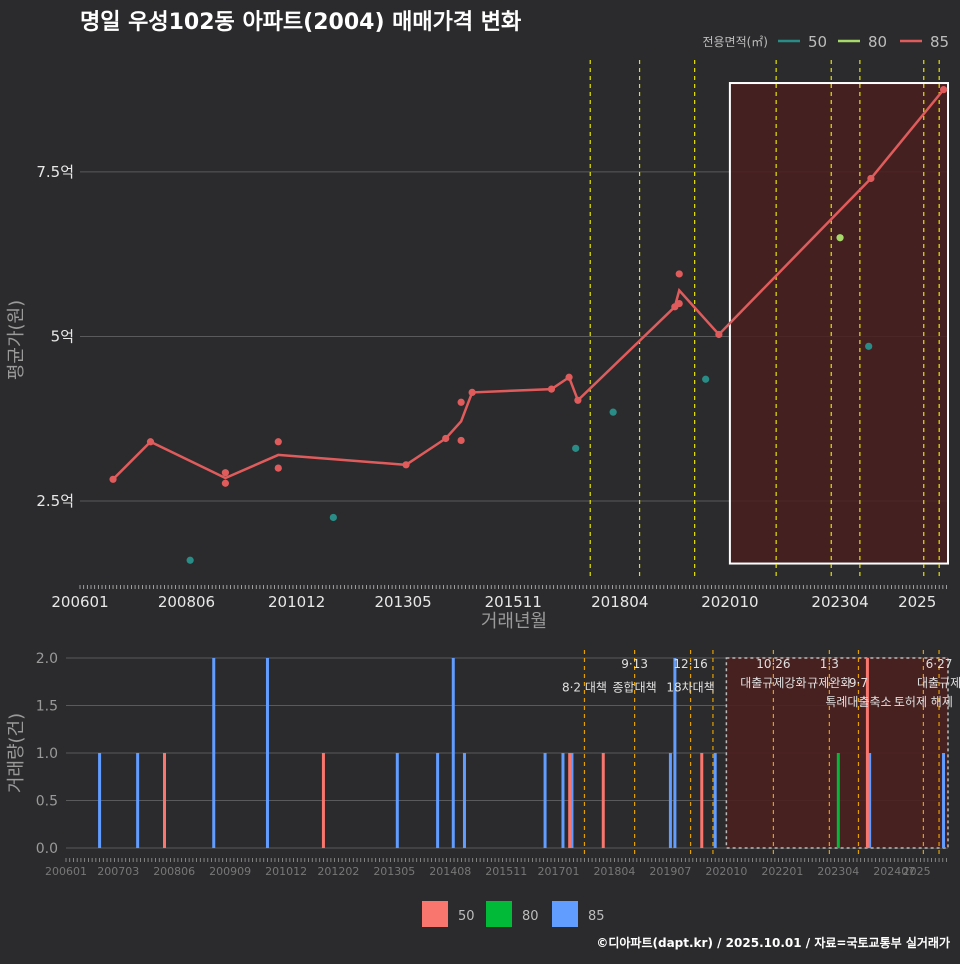 The height and width of the screenshot is (964, 960). What do you see at coordinates (634, 664) in the screenshot?
I see `policy-annotation: 9·13` at bounding box center [634, 664].